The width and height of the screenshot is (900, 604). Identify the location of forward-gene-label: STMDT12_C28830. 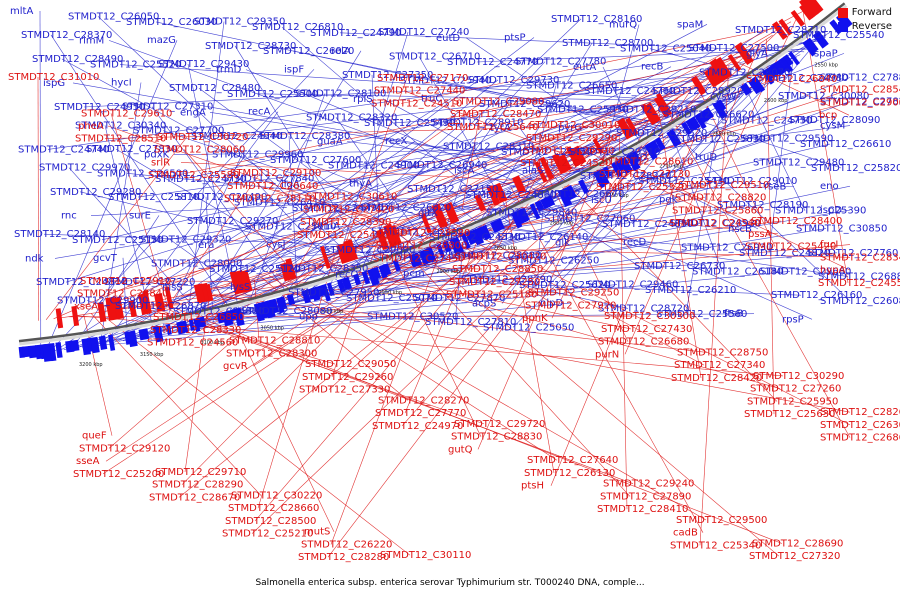
(496, 437).